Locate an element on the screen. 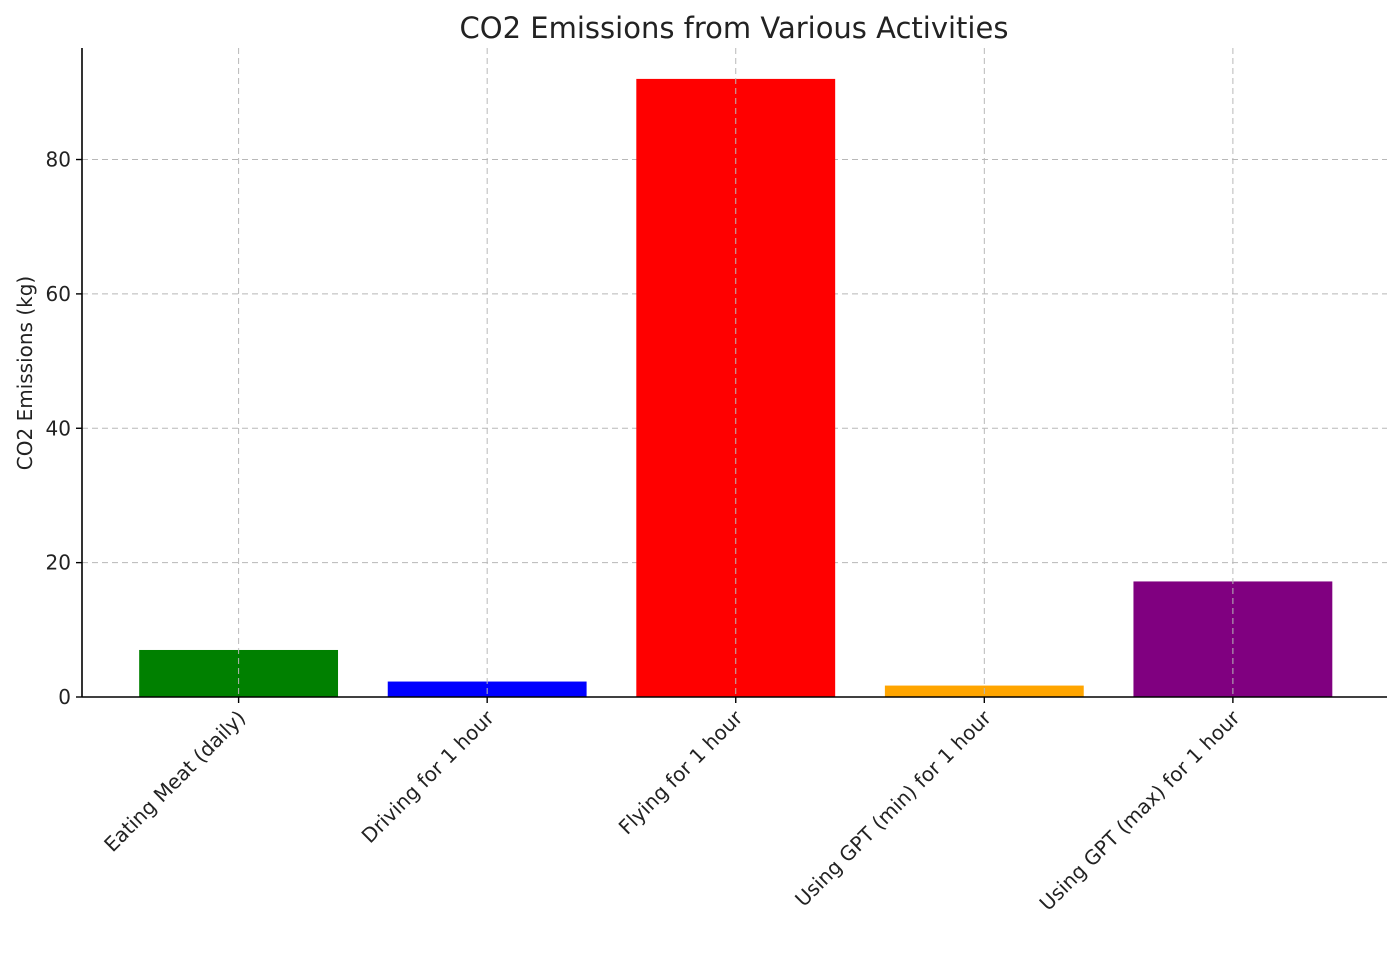 This screenshot has width=1400, height=964. x-tick-label: Driving for 1 hour is located at coordinates (428, 776).